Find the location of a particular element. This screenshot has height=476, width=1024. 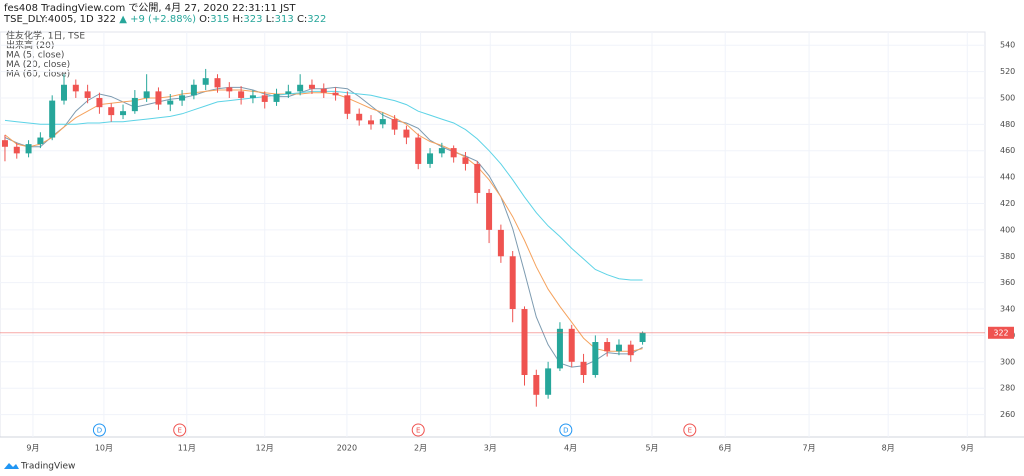

x-tick-label: 7月 is located at coordinates (809, 448).